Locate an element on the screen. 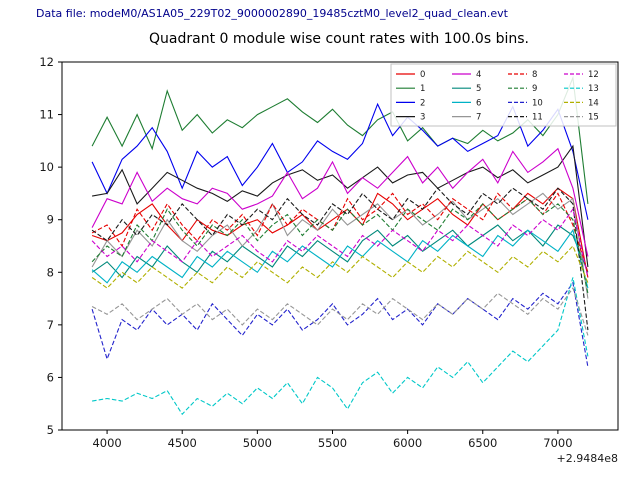 The image size is (640, 480). legend-label-3: 3 is located at coordinates (422, 118).